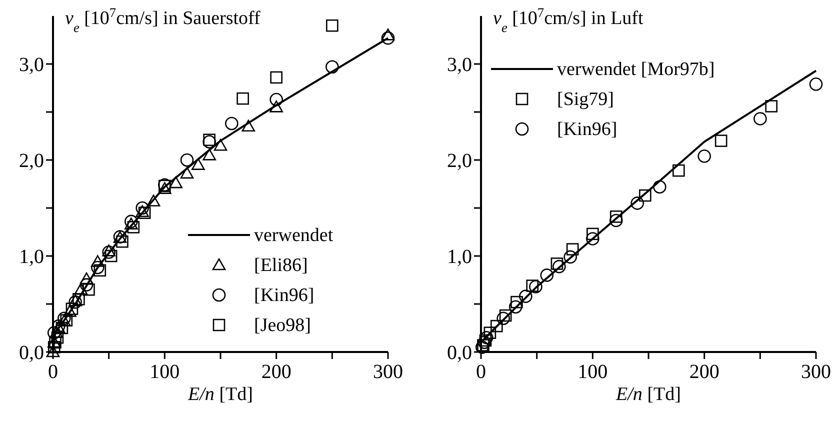 The image size is (839, 421). What do you see at coordinates (163, 19) in the screenshot?
I see `y-axis-title: v$_{e}$ [10$^{7}$cm/s] in Sauerstoff` at bounding box center [163, 19].